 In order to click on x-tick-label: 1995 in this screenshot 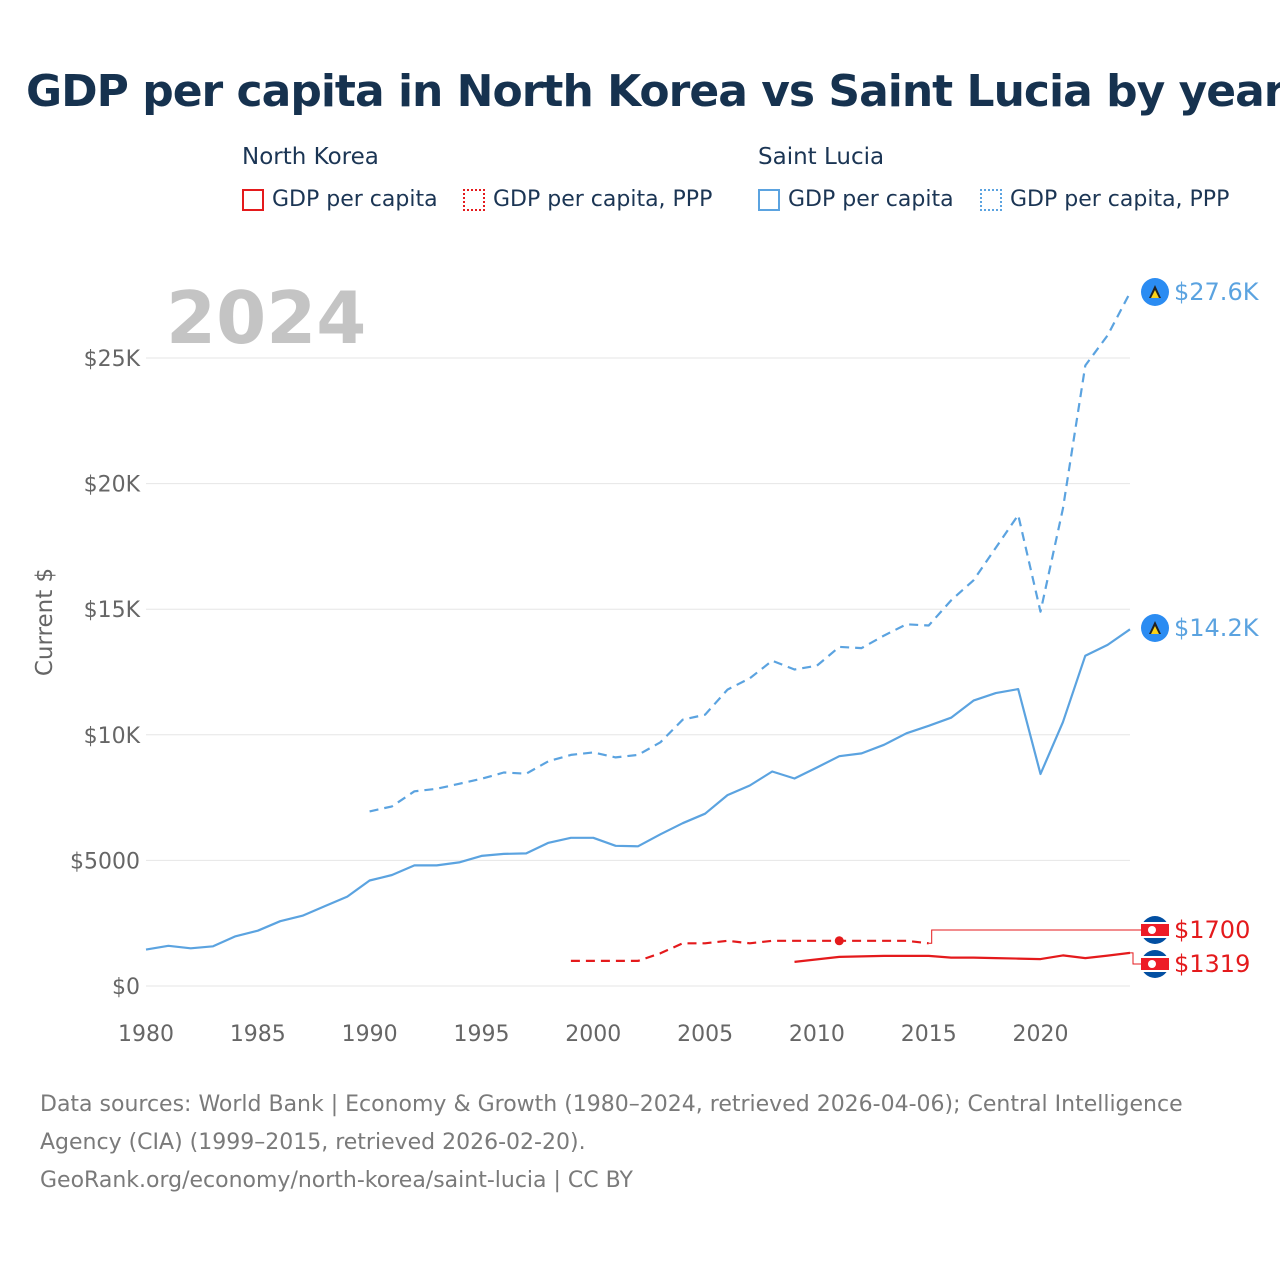, I will do `click(481, 1034)`.